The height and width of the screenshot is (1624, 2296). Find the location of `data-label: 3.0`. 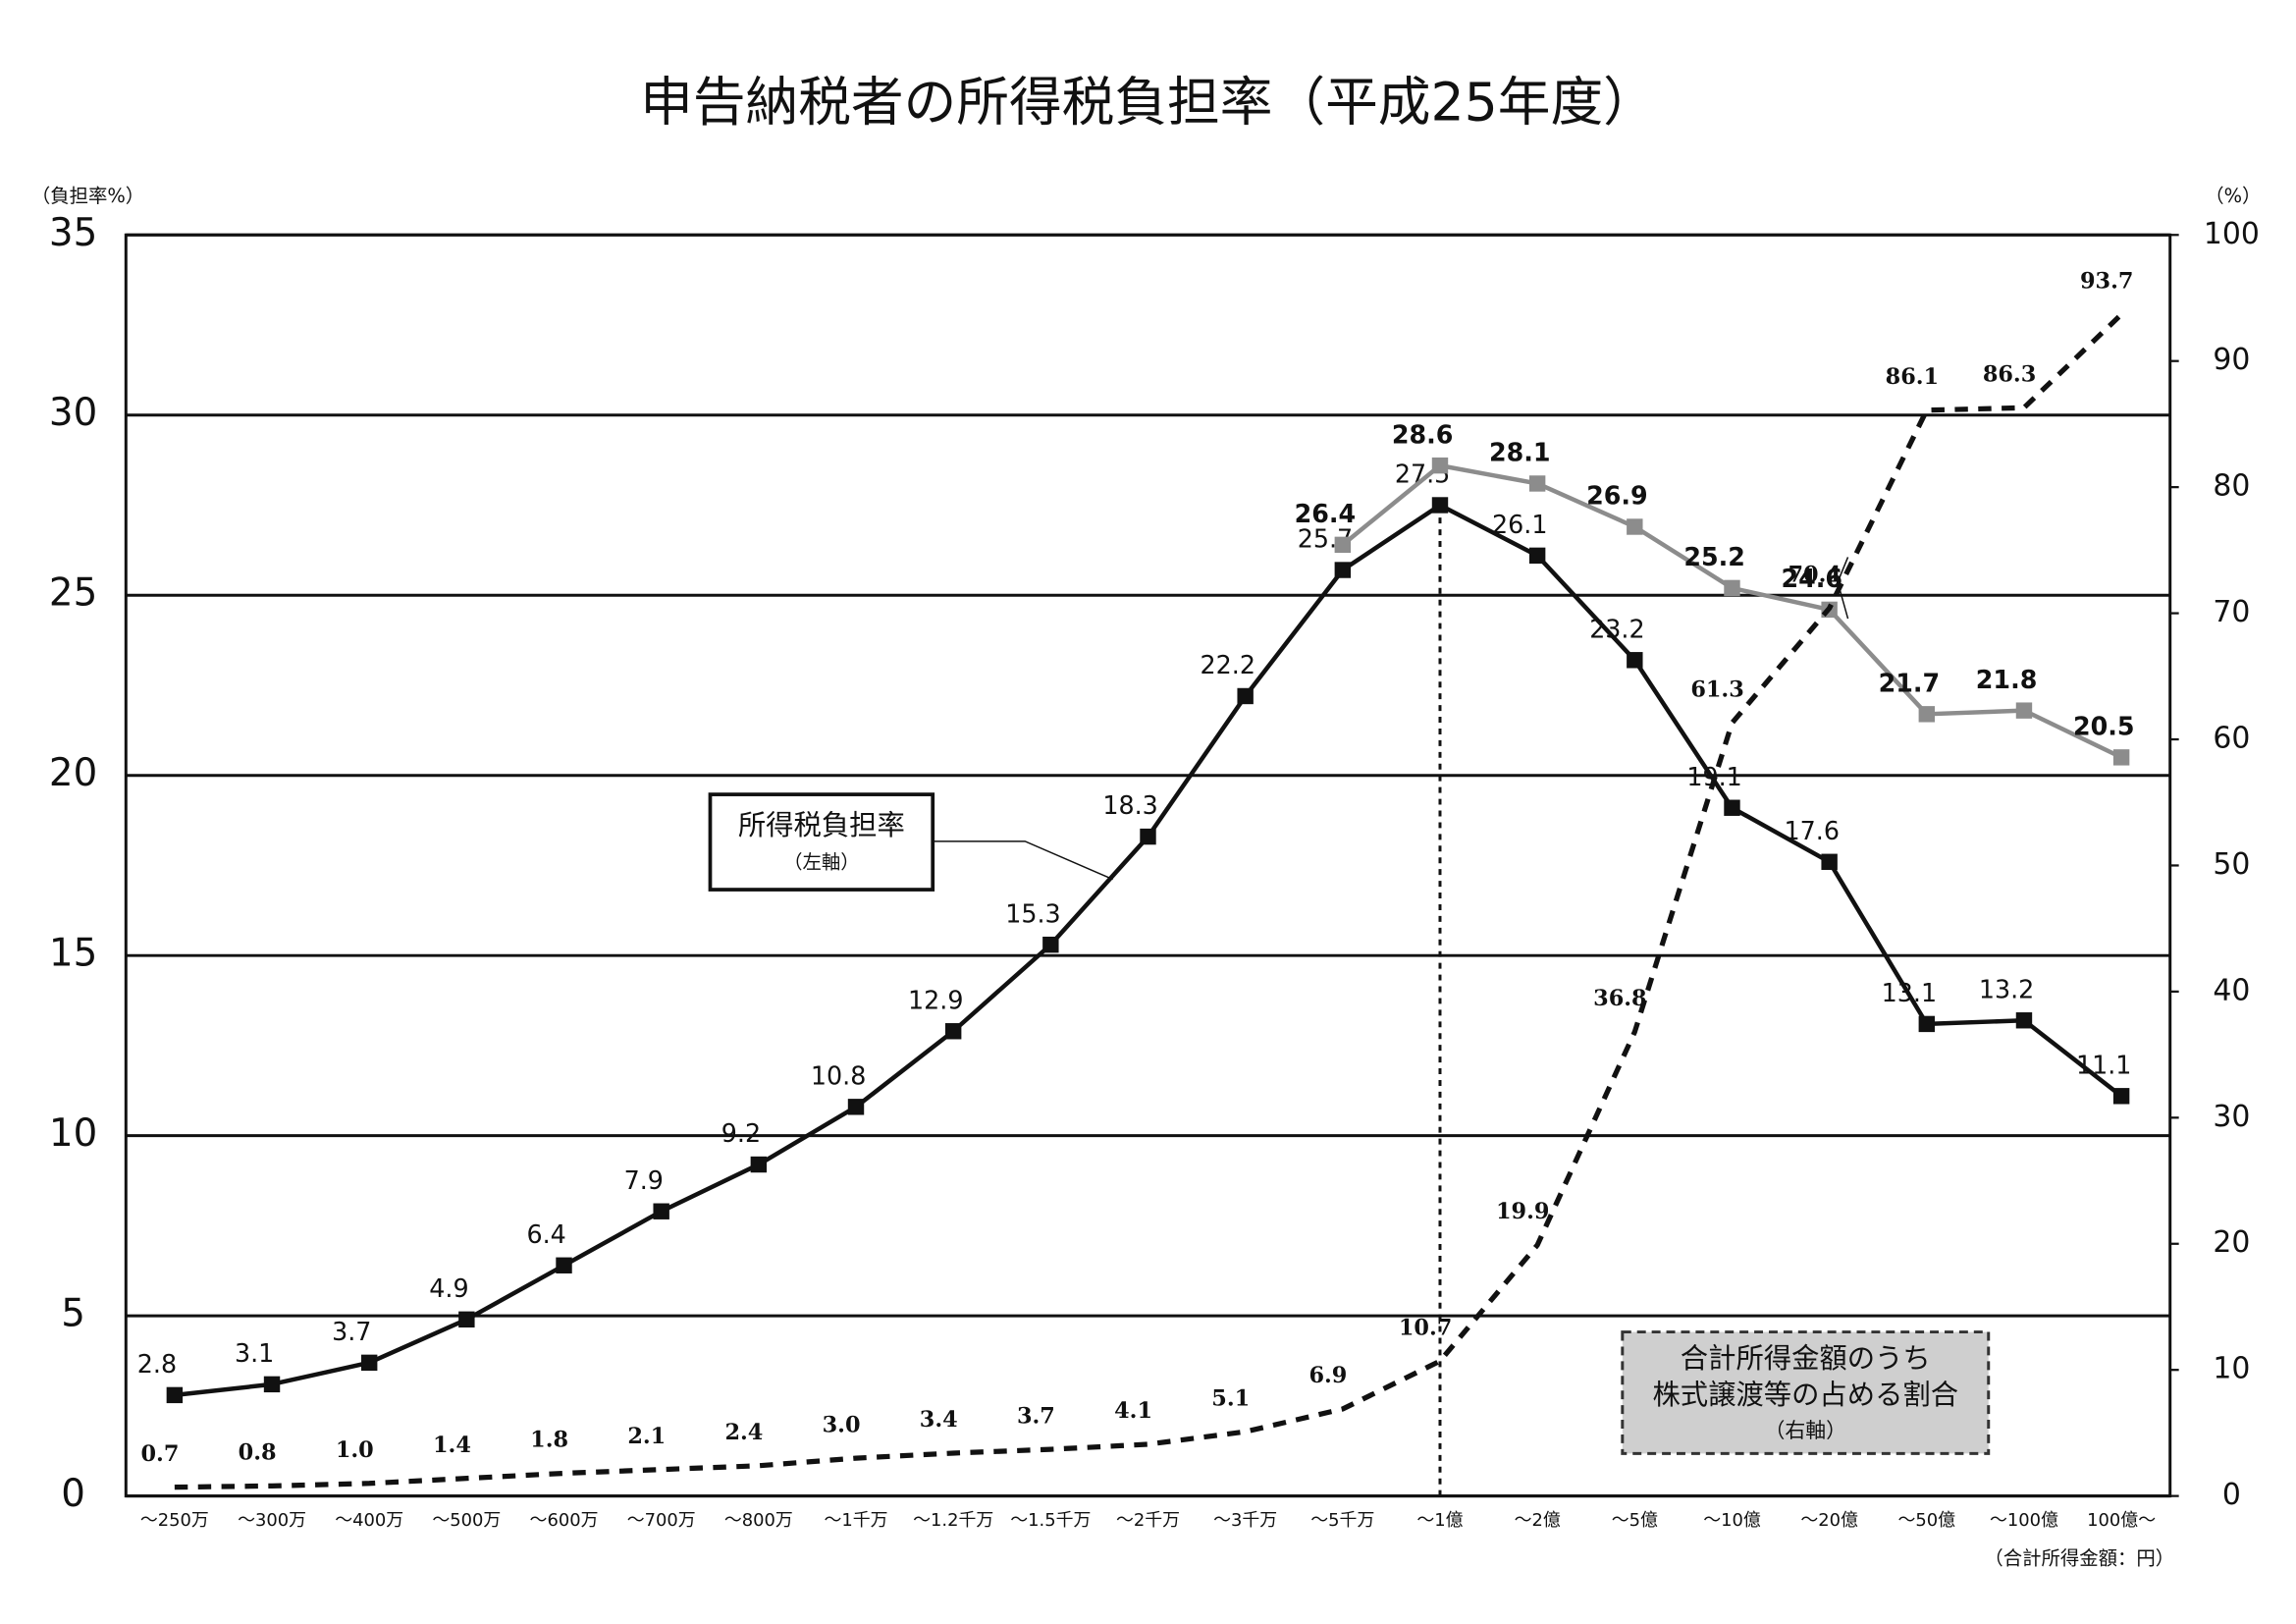

data-label: 3.0 is located at coordinates (842, 1424).